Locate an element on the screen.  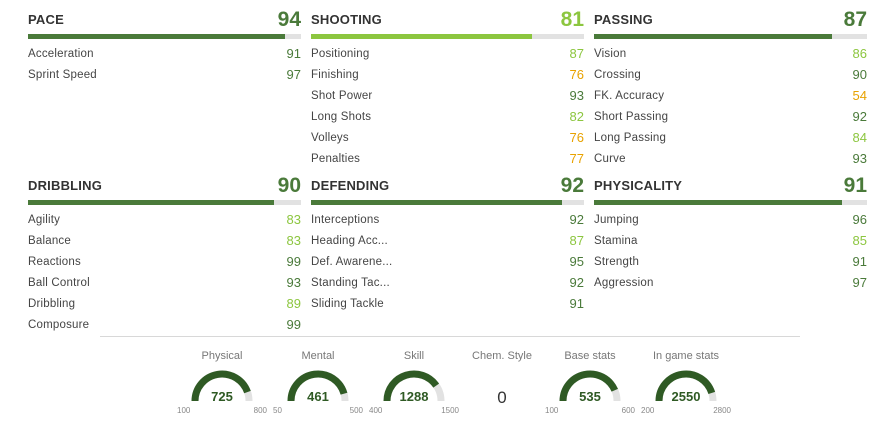
gauge-min: 200 is located at coordinates (648, 410).